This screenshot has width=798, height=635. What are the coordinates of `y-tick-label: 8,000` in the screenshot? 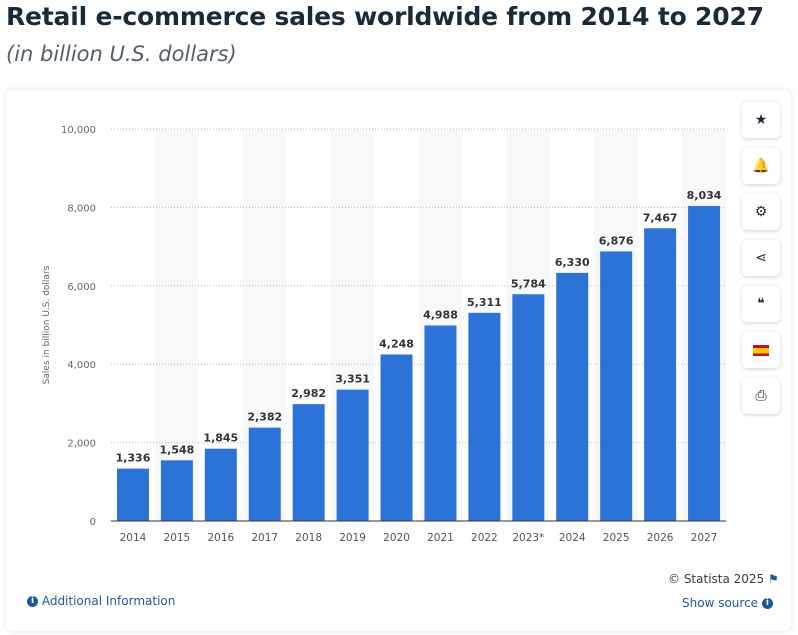 It's located at (81, 208).